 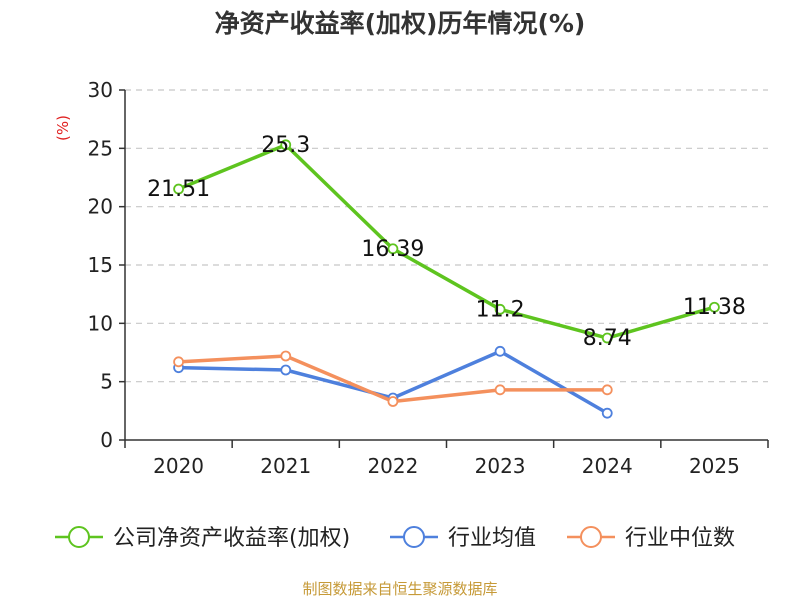 I want to click on legend-label-0: 公司净资产收益率(加权), so click(x=231, y=538).